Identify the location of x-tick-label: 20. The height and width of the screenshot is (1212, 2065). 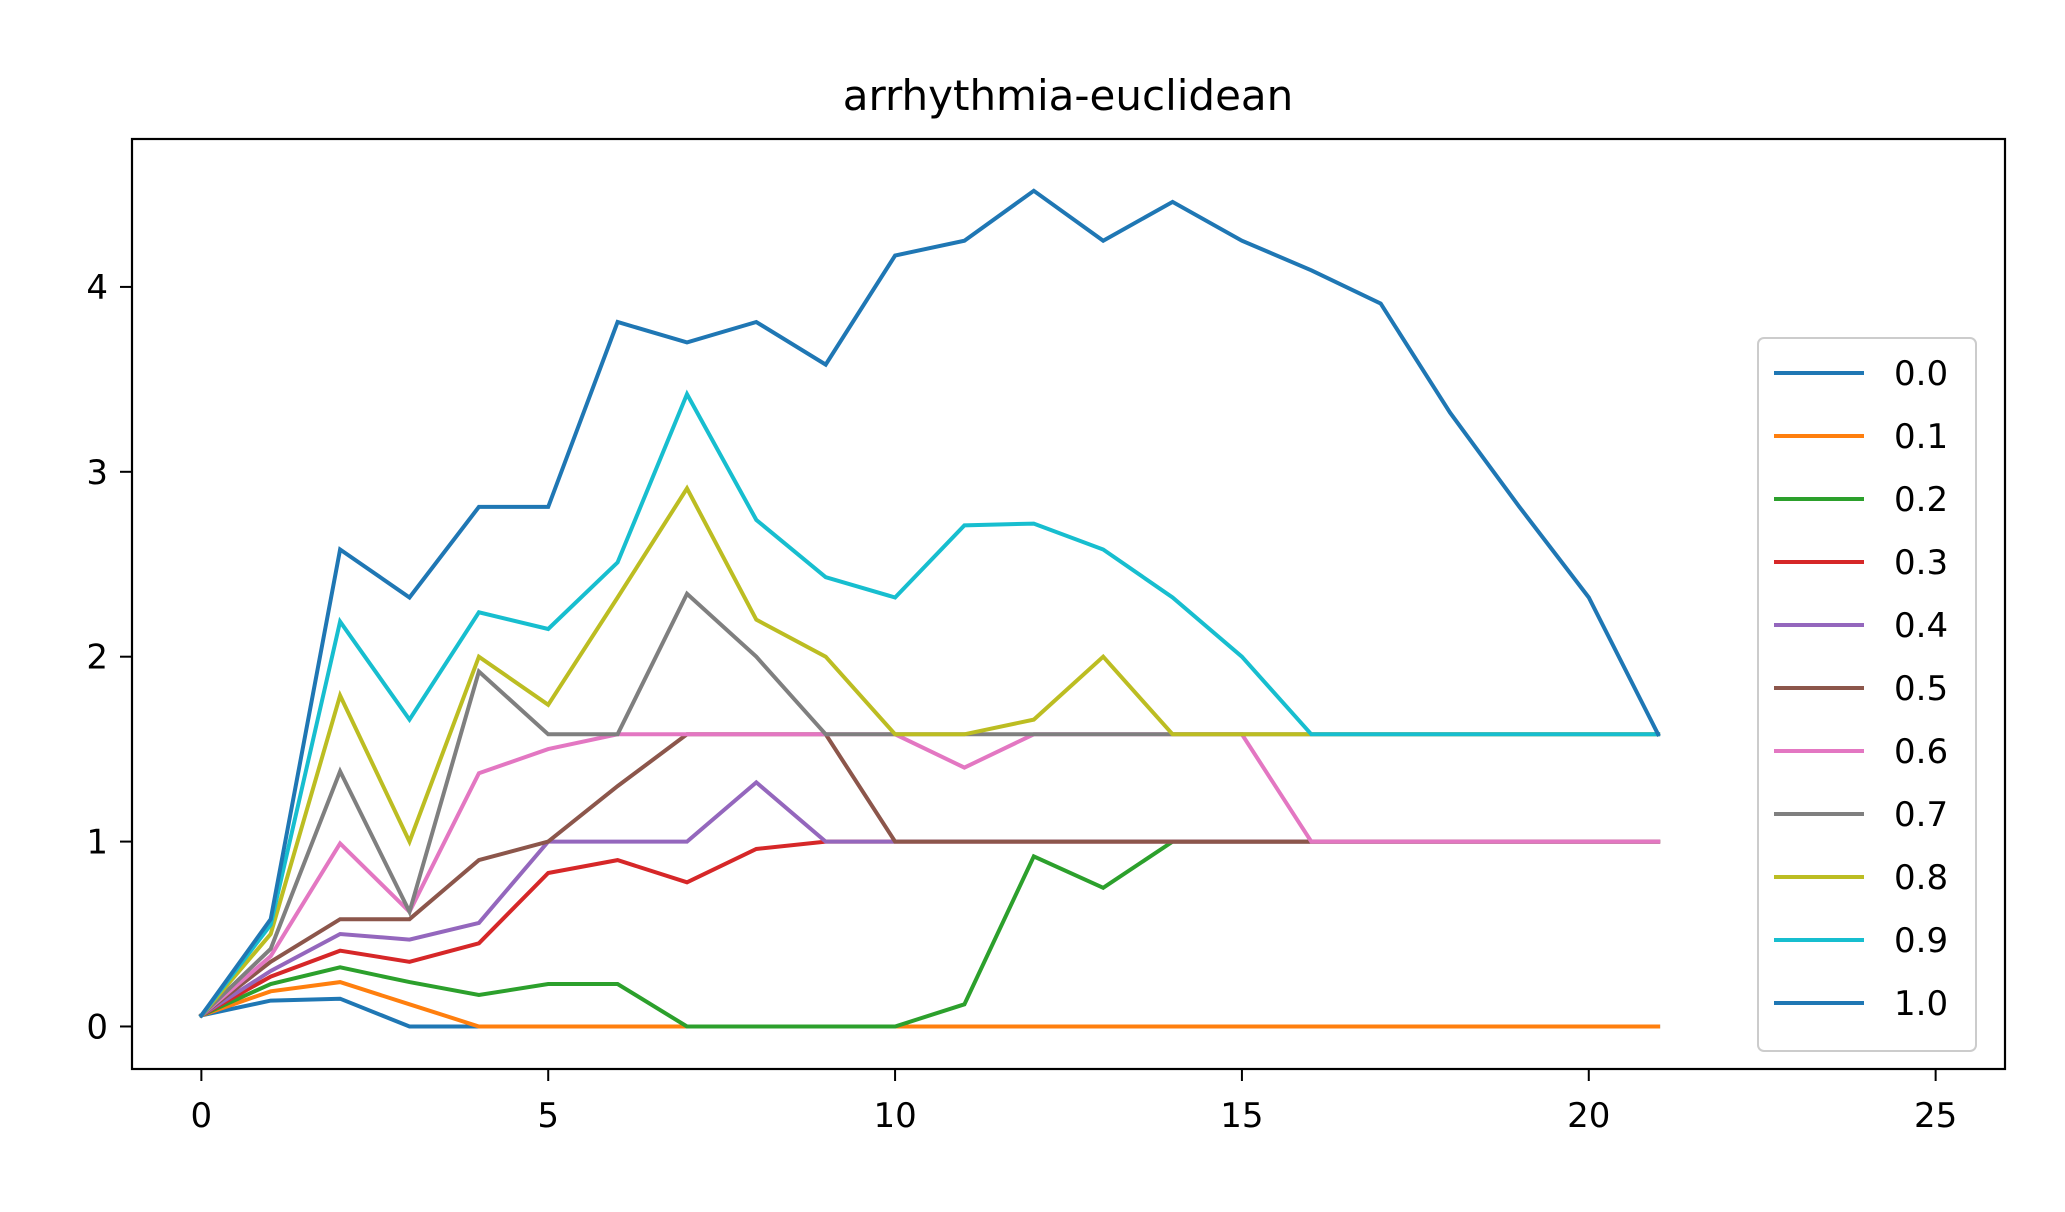
(1588, 1116).